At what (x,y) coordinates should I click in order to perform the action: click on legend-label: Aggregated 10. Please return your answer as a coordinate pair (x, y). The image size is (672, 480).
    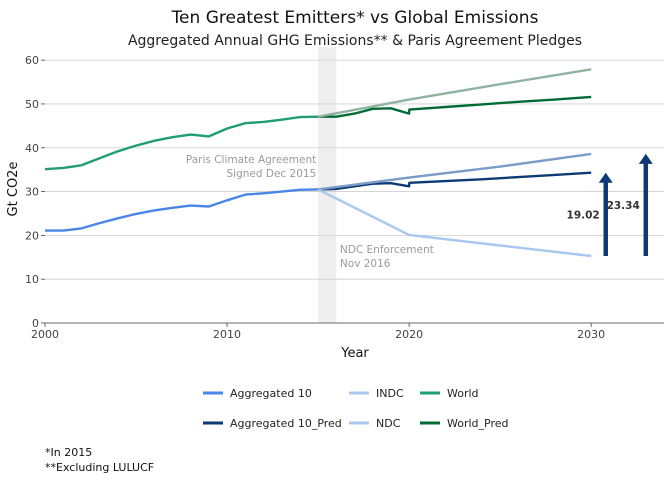
    Looking at the image, I should click on (271, 393).